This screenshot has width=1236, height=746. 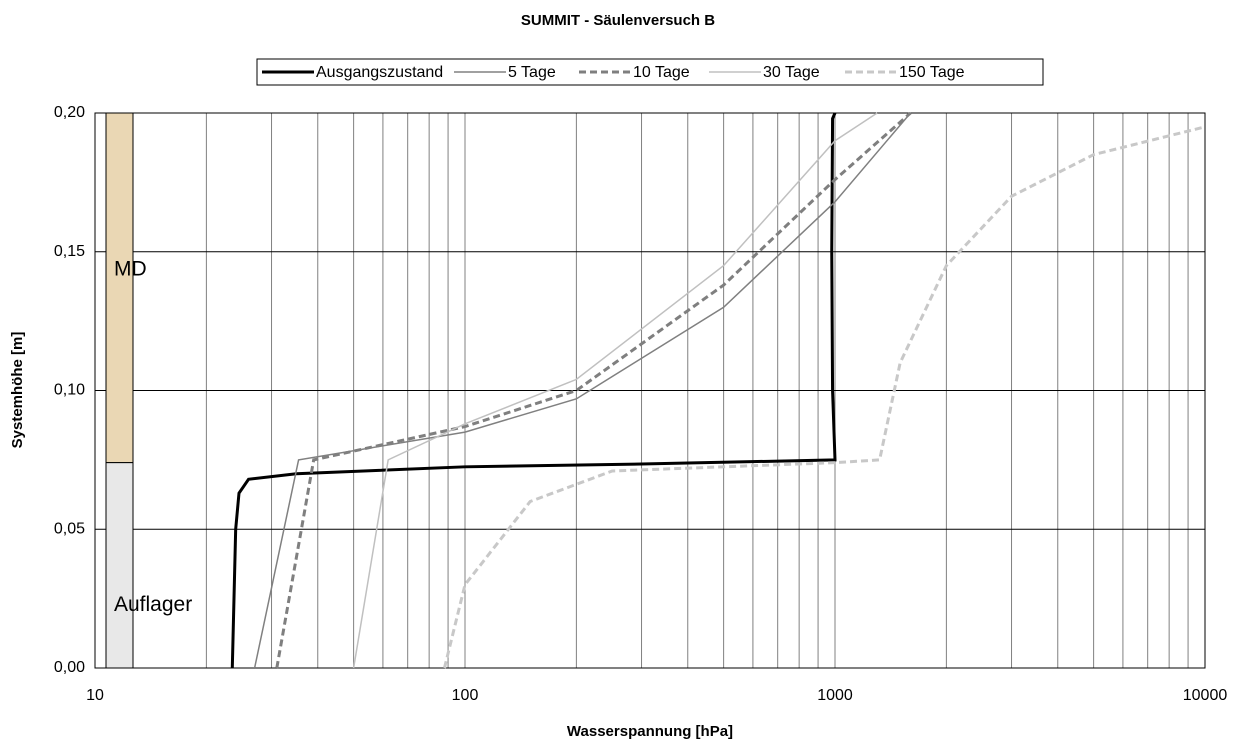 What do you see at coordinates (130, 268) in the screenshot?
I see `layer-label: MD` at bounding box center [130, 268].